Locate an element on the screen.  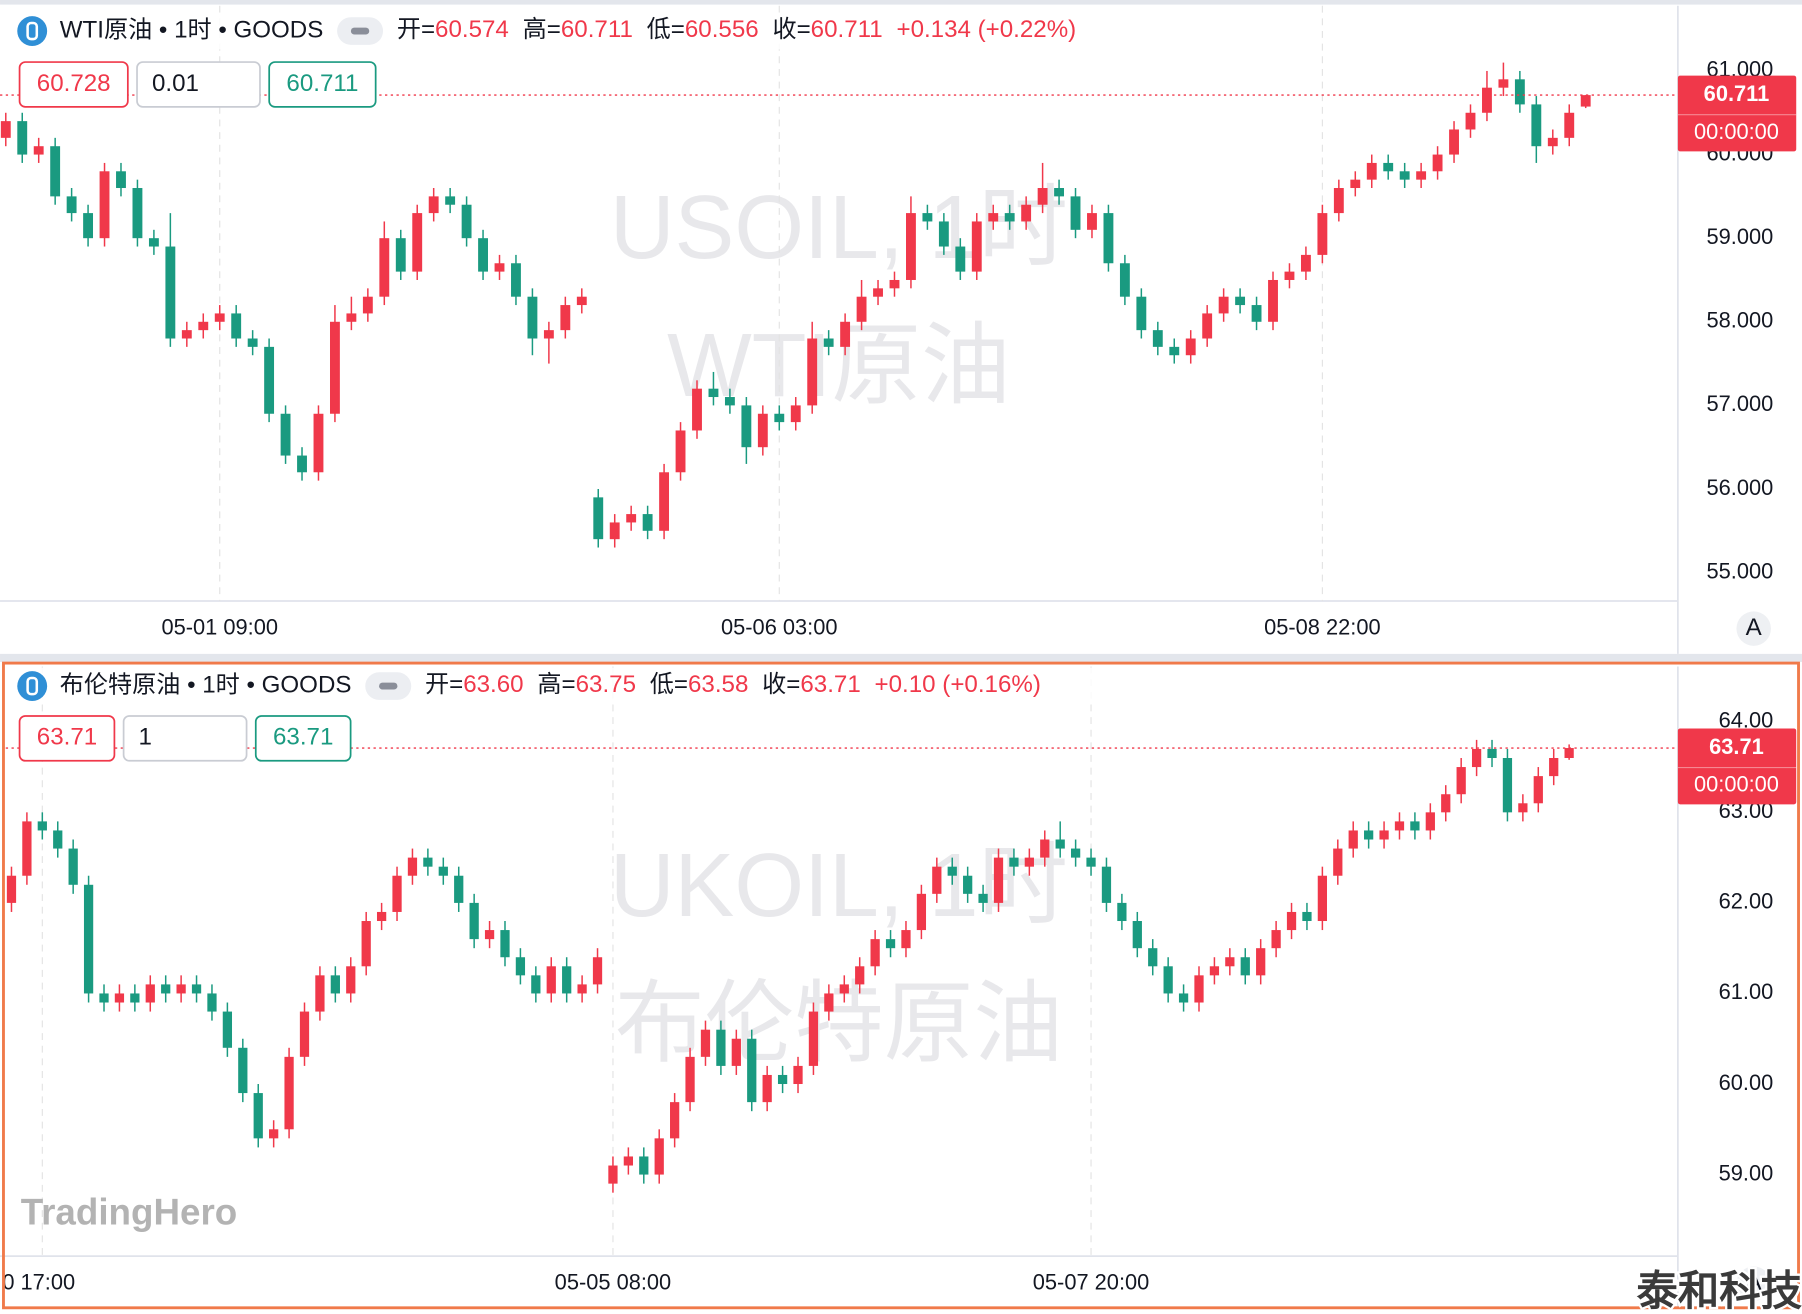
x-tick-label: 05-07 20:00 is located at coordinates (1091, 1281).